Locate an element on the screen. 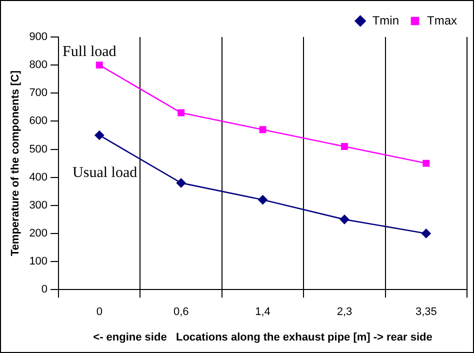  y-tick-label: 500 is located at coordinates (38, 149).